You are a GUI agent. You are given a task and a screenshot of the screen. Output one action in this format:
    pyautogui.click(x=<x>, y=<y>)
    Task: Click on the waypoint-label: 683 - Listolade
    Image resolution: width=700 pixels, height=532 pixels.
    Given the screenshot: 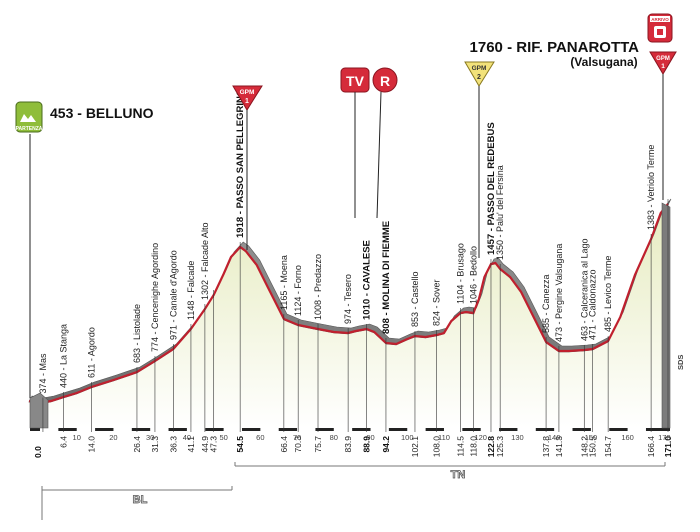 What is the action you would take?
    pyautogui.click(x=137, y=333)
    